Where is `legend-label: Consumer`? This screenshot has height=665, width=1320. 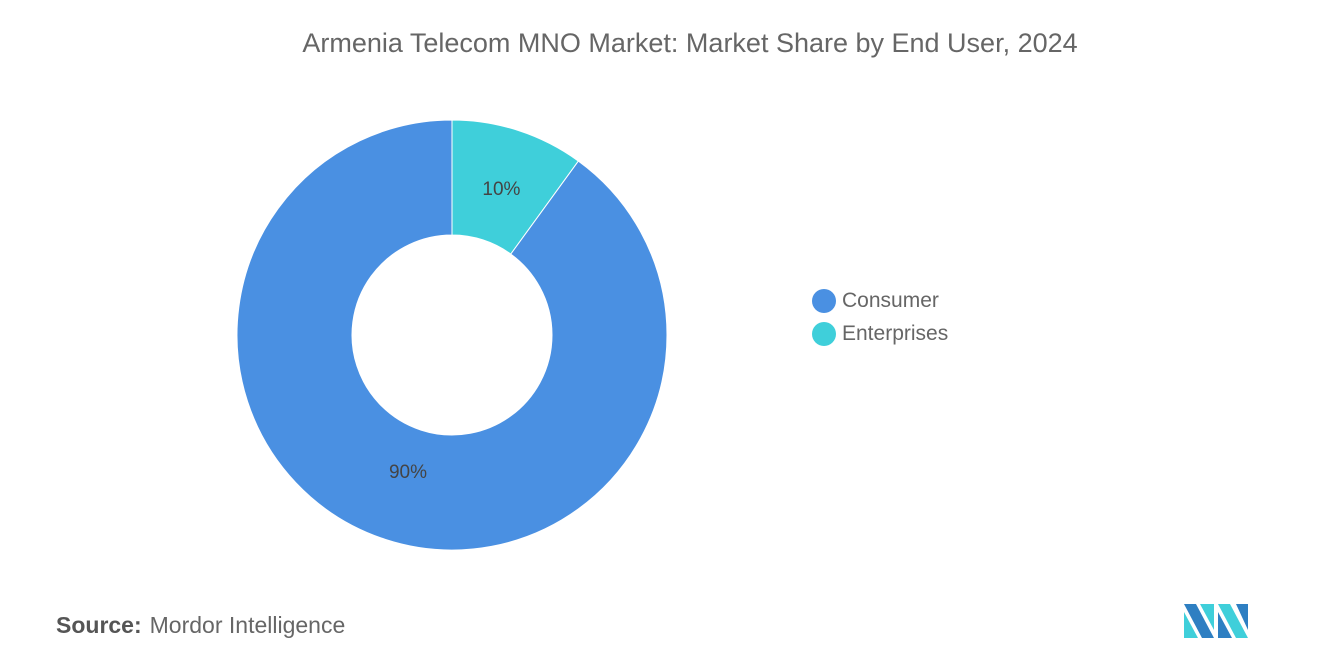 legend-label: Consumer is located at coordinates (890, 300).